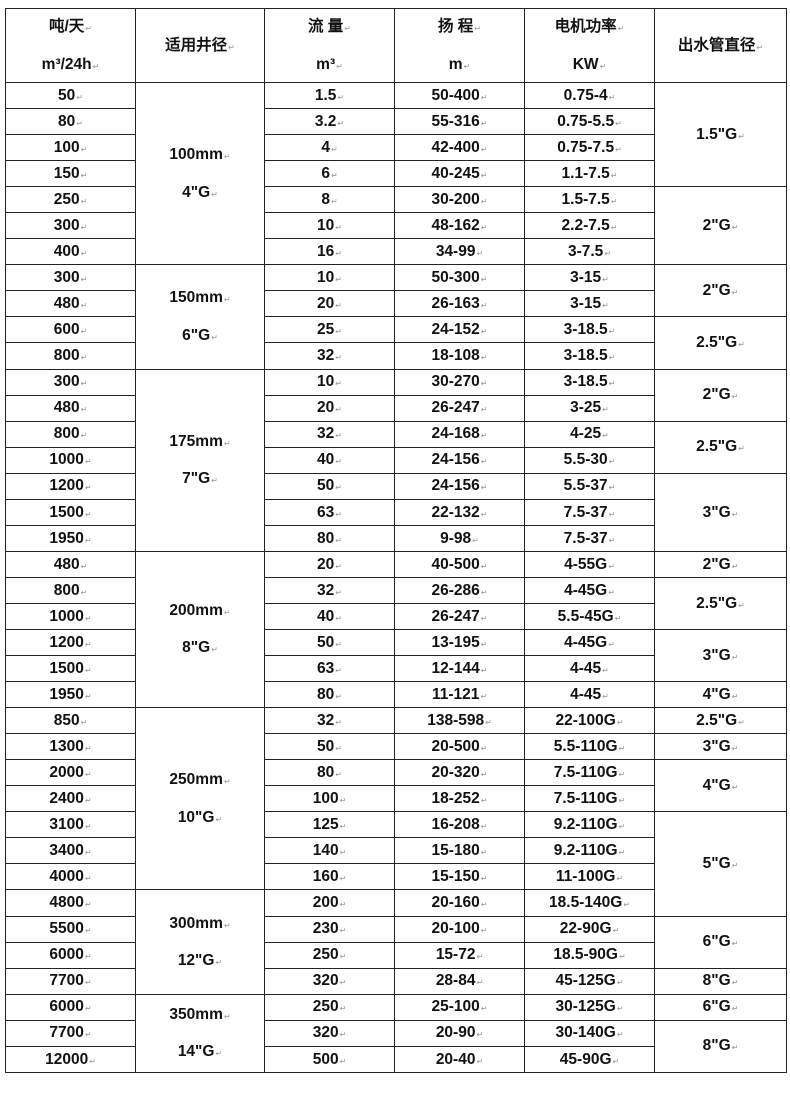  I want to click on cell-flow: 100, so click(329, 799).